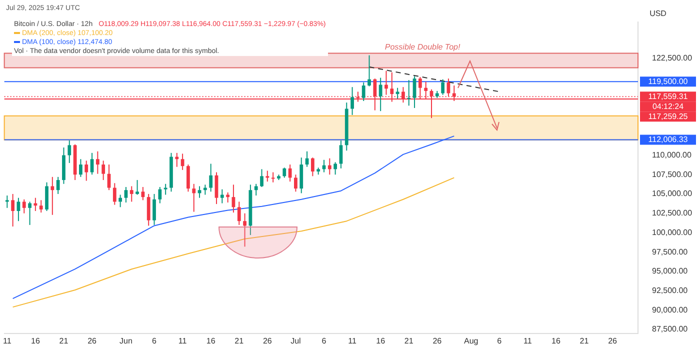 The image size is (700, 349). What do you see at coordinates (471, 341) in the screenshot?
I see `x-tick-label: Aug` at bounding box center [471, 341].